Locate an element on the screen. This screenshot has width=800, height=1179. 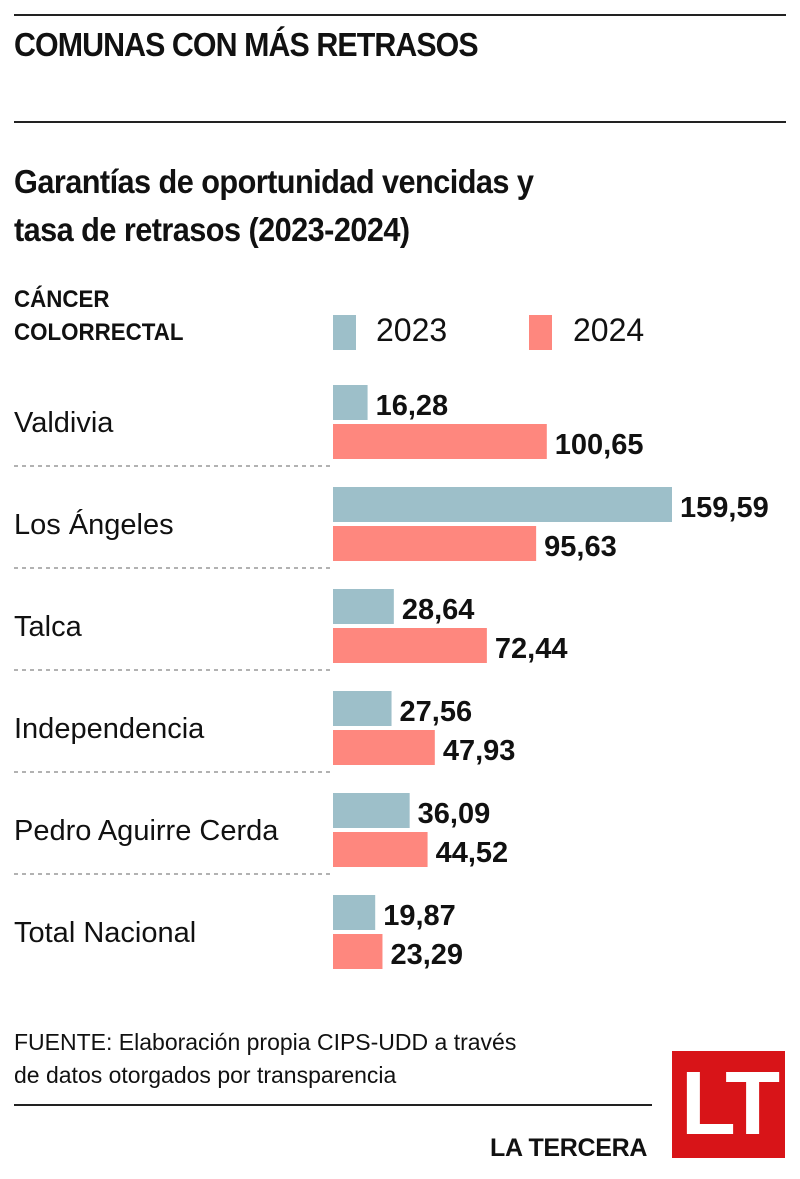
category-label-1: Los Ángeles is located at coordinates (94, 524).